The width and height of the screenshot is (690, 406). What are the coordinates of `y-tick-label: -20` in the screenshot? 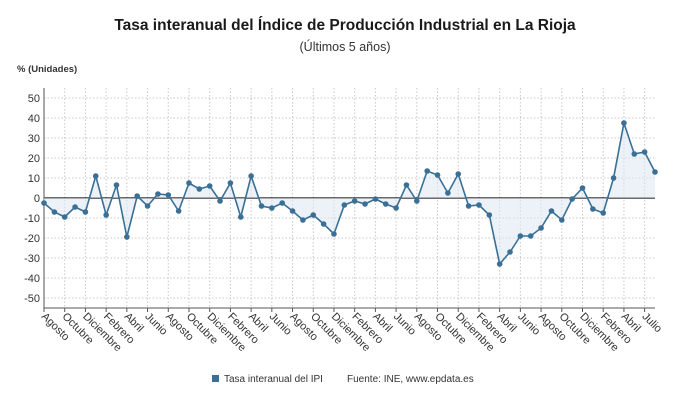 It's located at (32, 239).